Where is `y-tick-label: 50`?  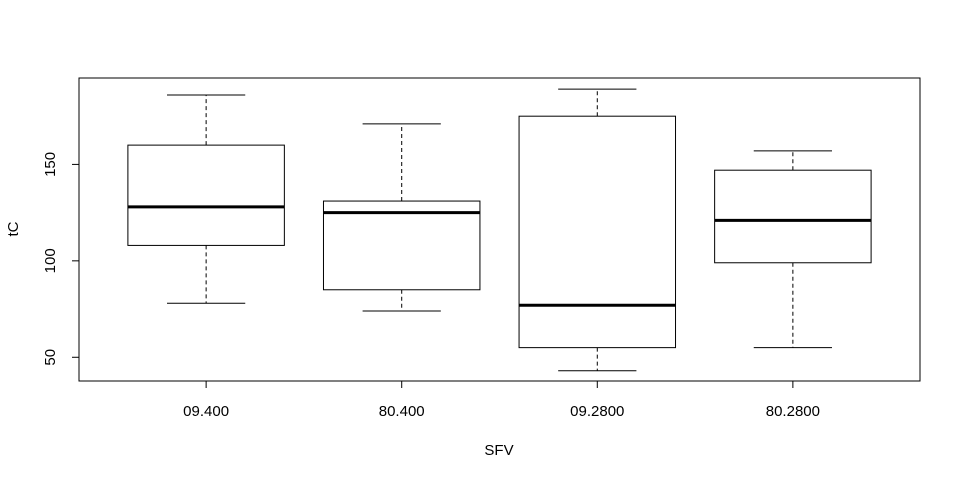
y-tick-label: 50 is located at coordinates (50, 357).